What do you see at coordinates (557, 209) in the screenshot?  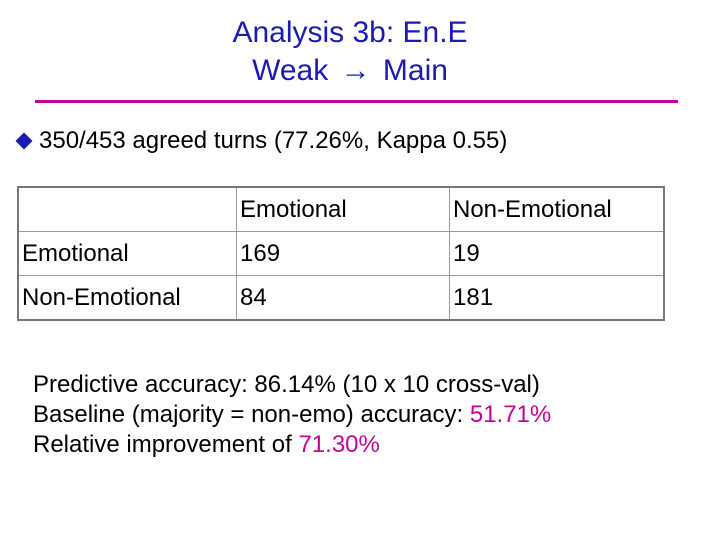 I see `table-header-cell: Non-Emotional` at bounding box center [557, 209].